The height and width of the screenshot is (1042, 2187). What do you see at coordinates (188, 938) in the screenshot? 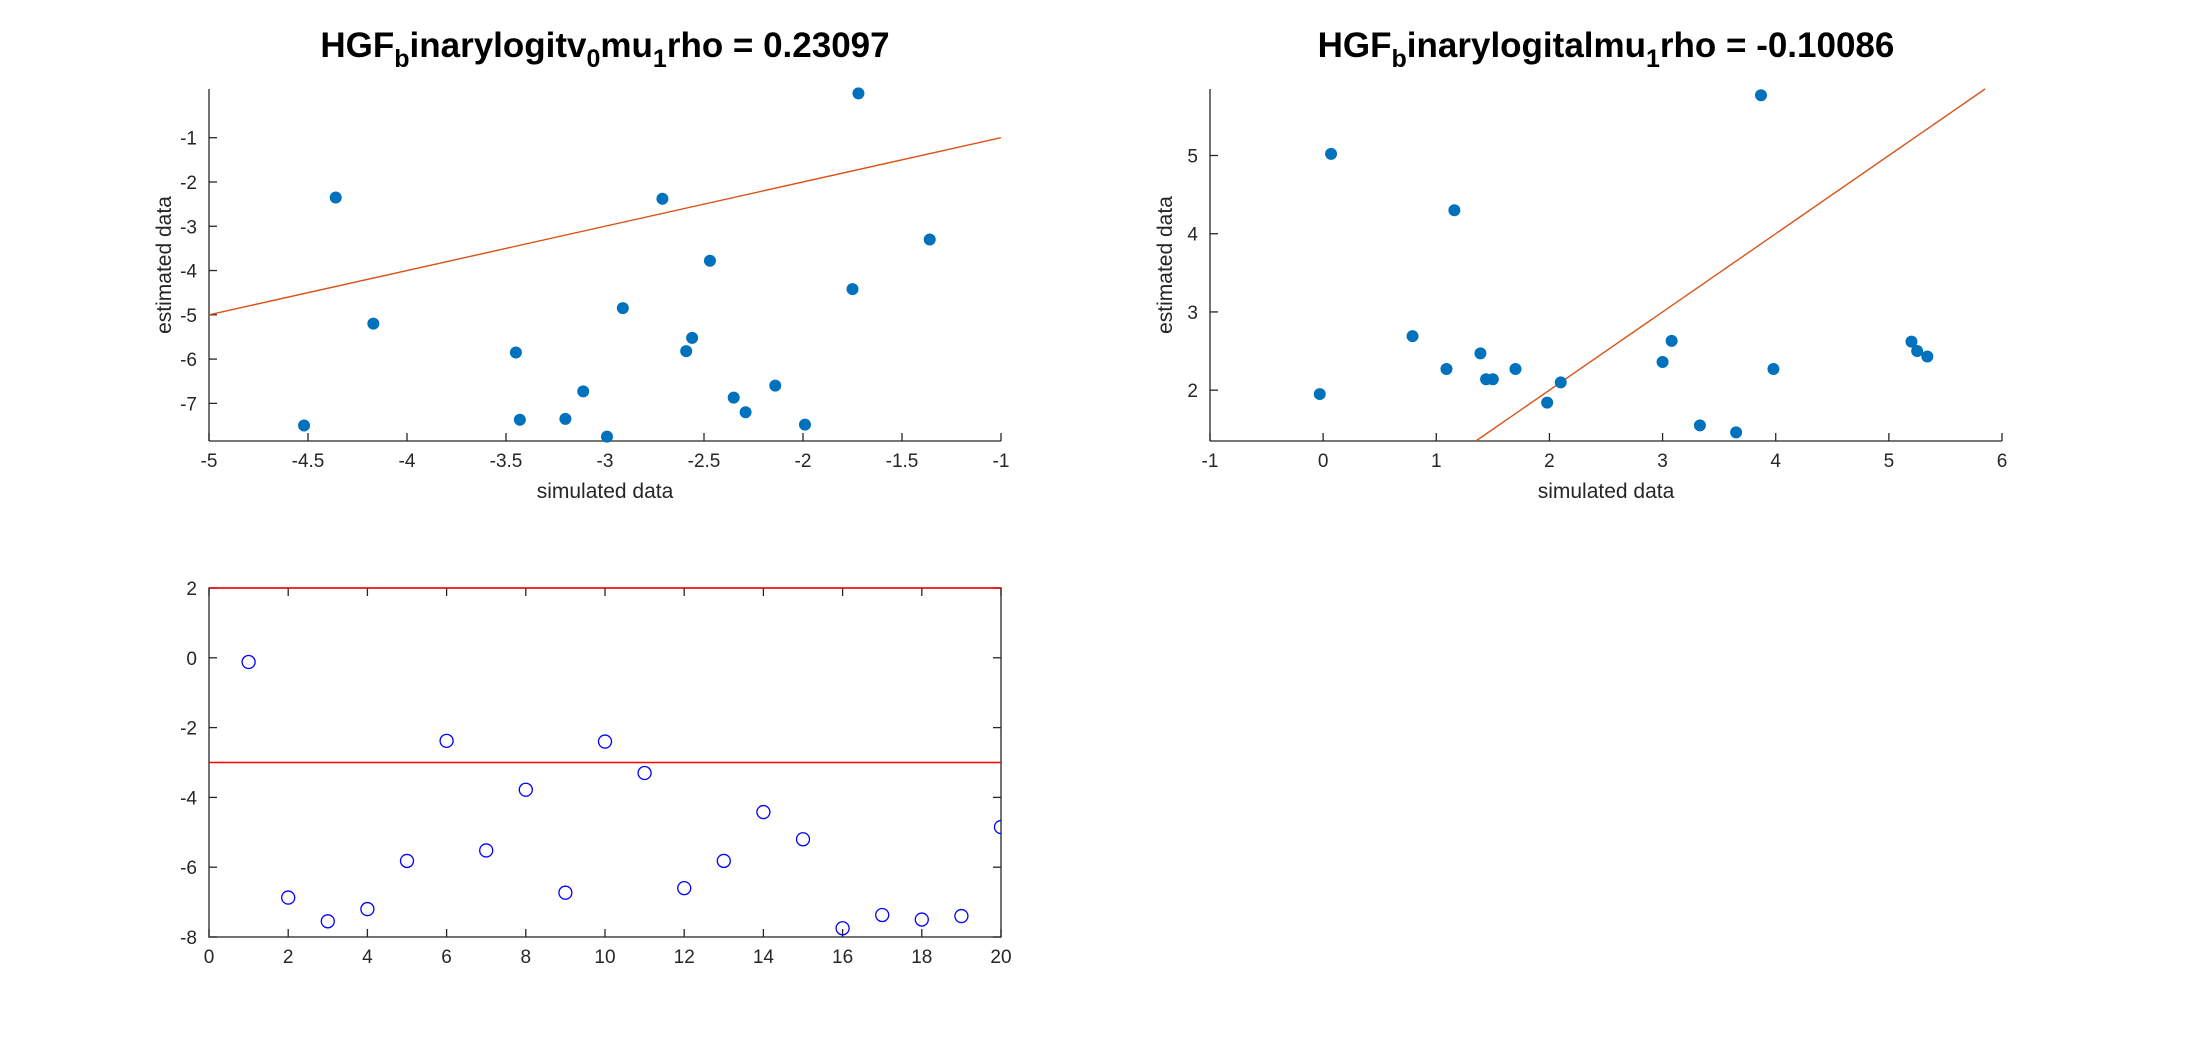
I see `y-tick-label: -8` at bounding box center [188, 938].